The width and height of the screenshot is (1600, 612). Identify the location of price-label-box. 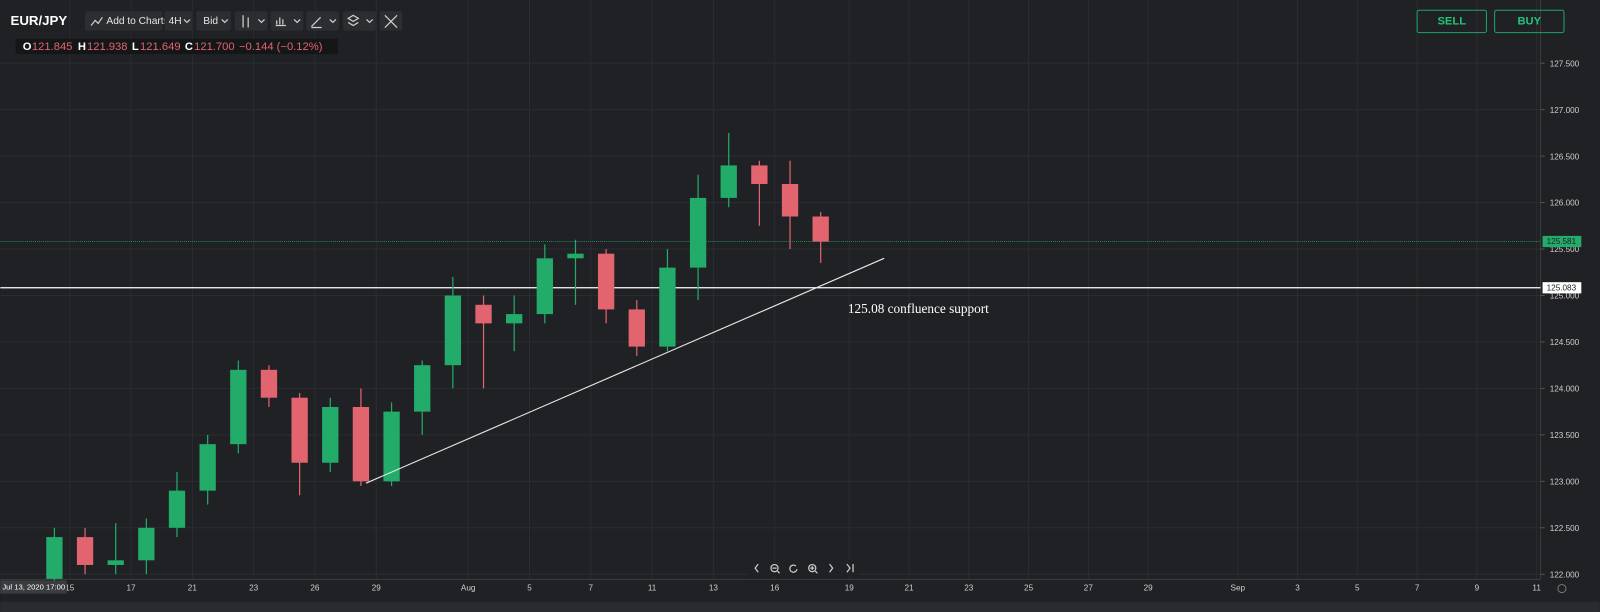
(1562, 241).